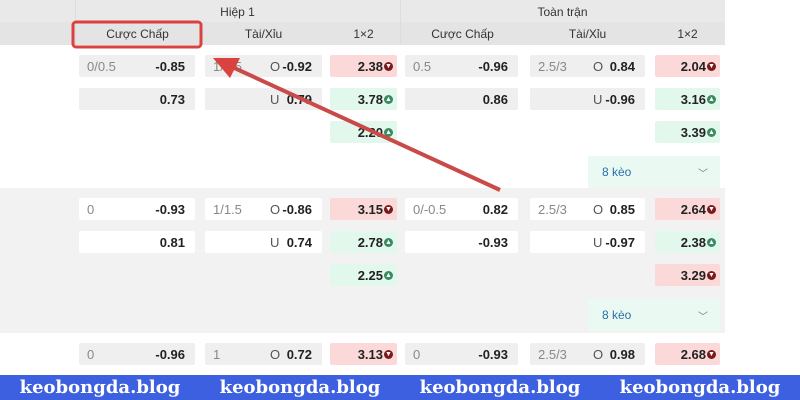 The image size is (800, 400). What do you see at coordinates (370, 354) in the screenshot?
I see `1x2-odds: 3.13` at bounding box center [370, 354].